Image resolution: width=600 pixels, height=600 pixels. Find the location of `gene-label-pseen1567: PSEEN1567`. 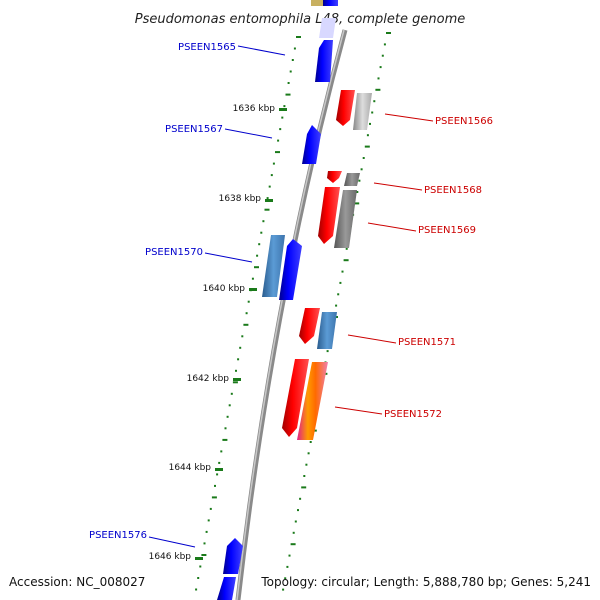

gene-label-pseen1567: PSEEN1567 is located at coordinates (194, 129).